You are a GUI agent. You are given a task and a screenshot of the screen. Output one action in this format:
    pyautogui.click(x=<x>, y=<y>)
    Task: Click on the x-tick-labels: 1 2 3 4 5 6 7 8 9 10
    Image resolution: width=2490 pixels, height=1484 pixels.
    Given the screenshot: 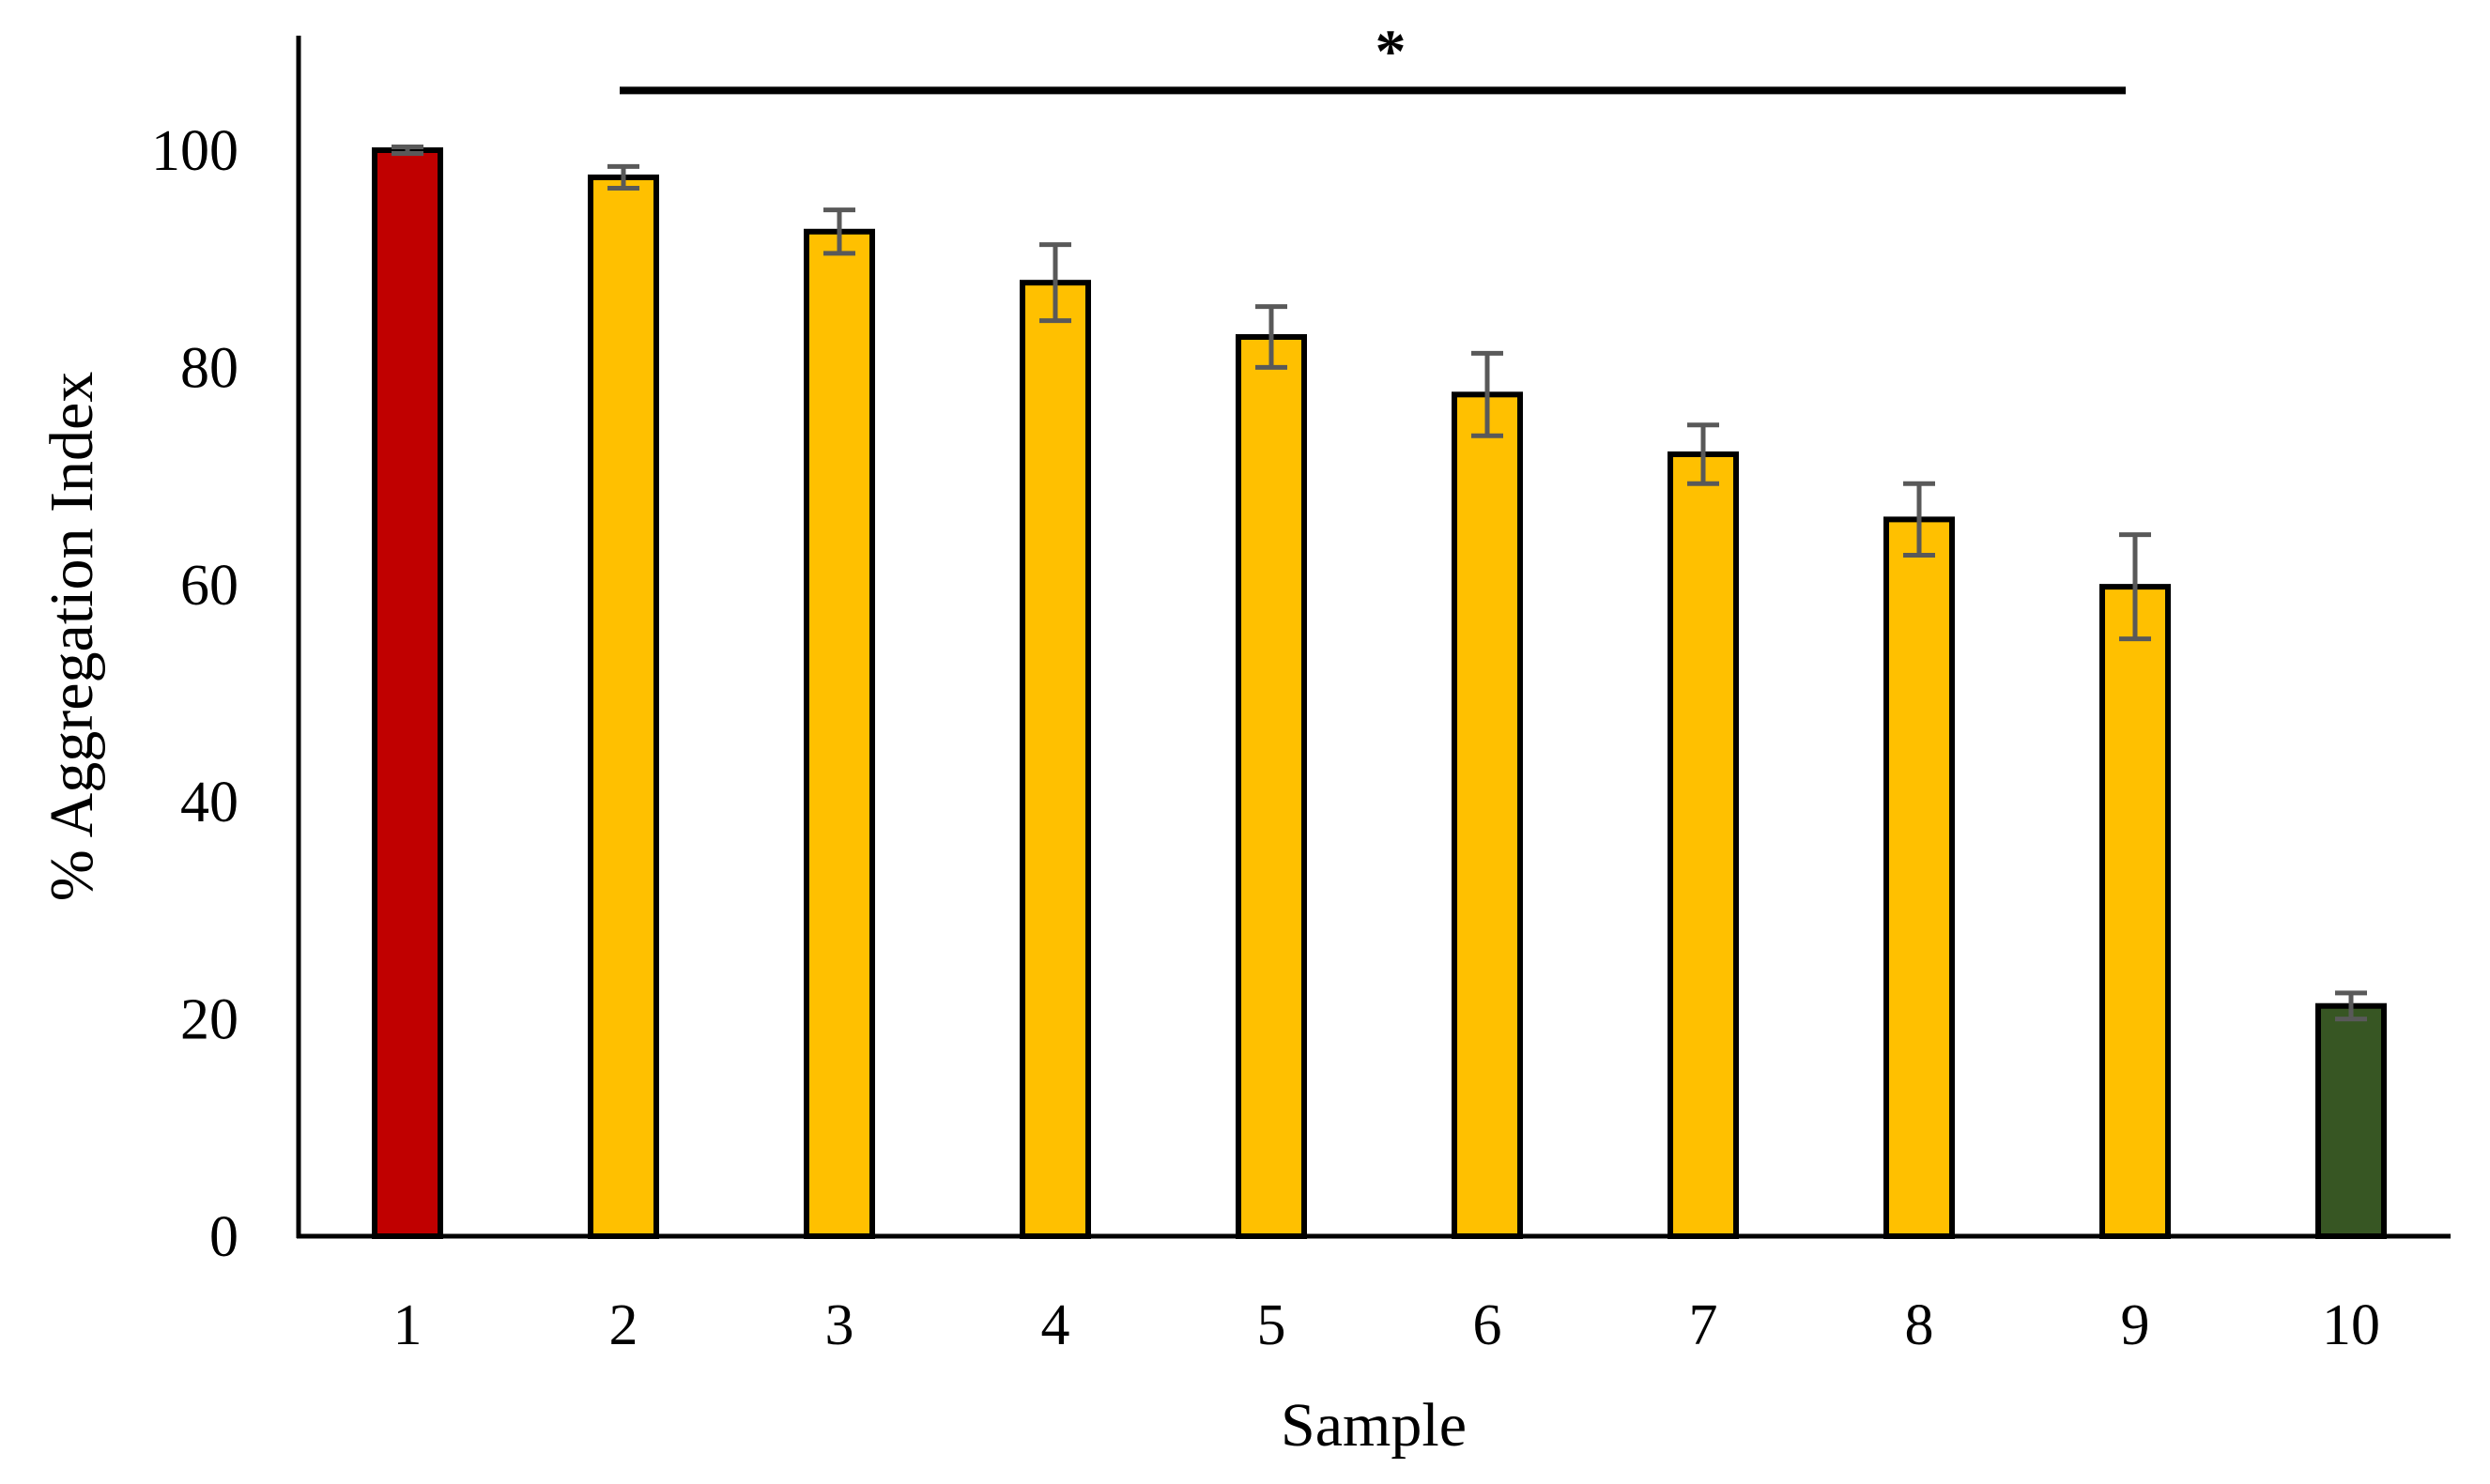 What is the action you would take?
    pyautogui.click(x=1387, y=1325)
    